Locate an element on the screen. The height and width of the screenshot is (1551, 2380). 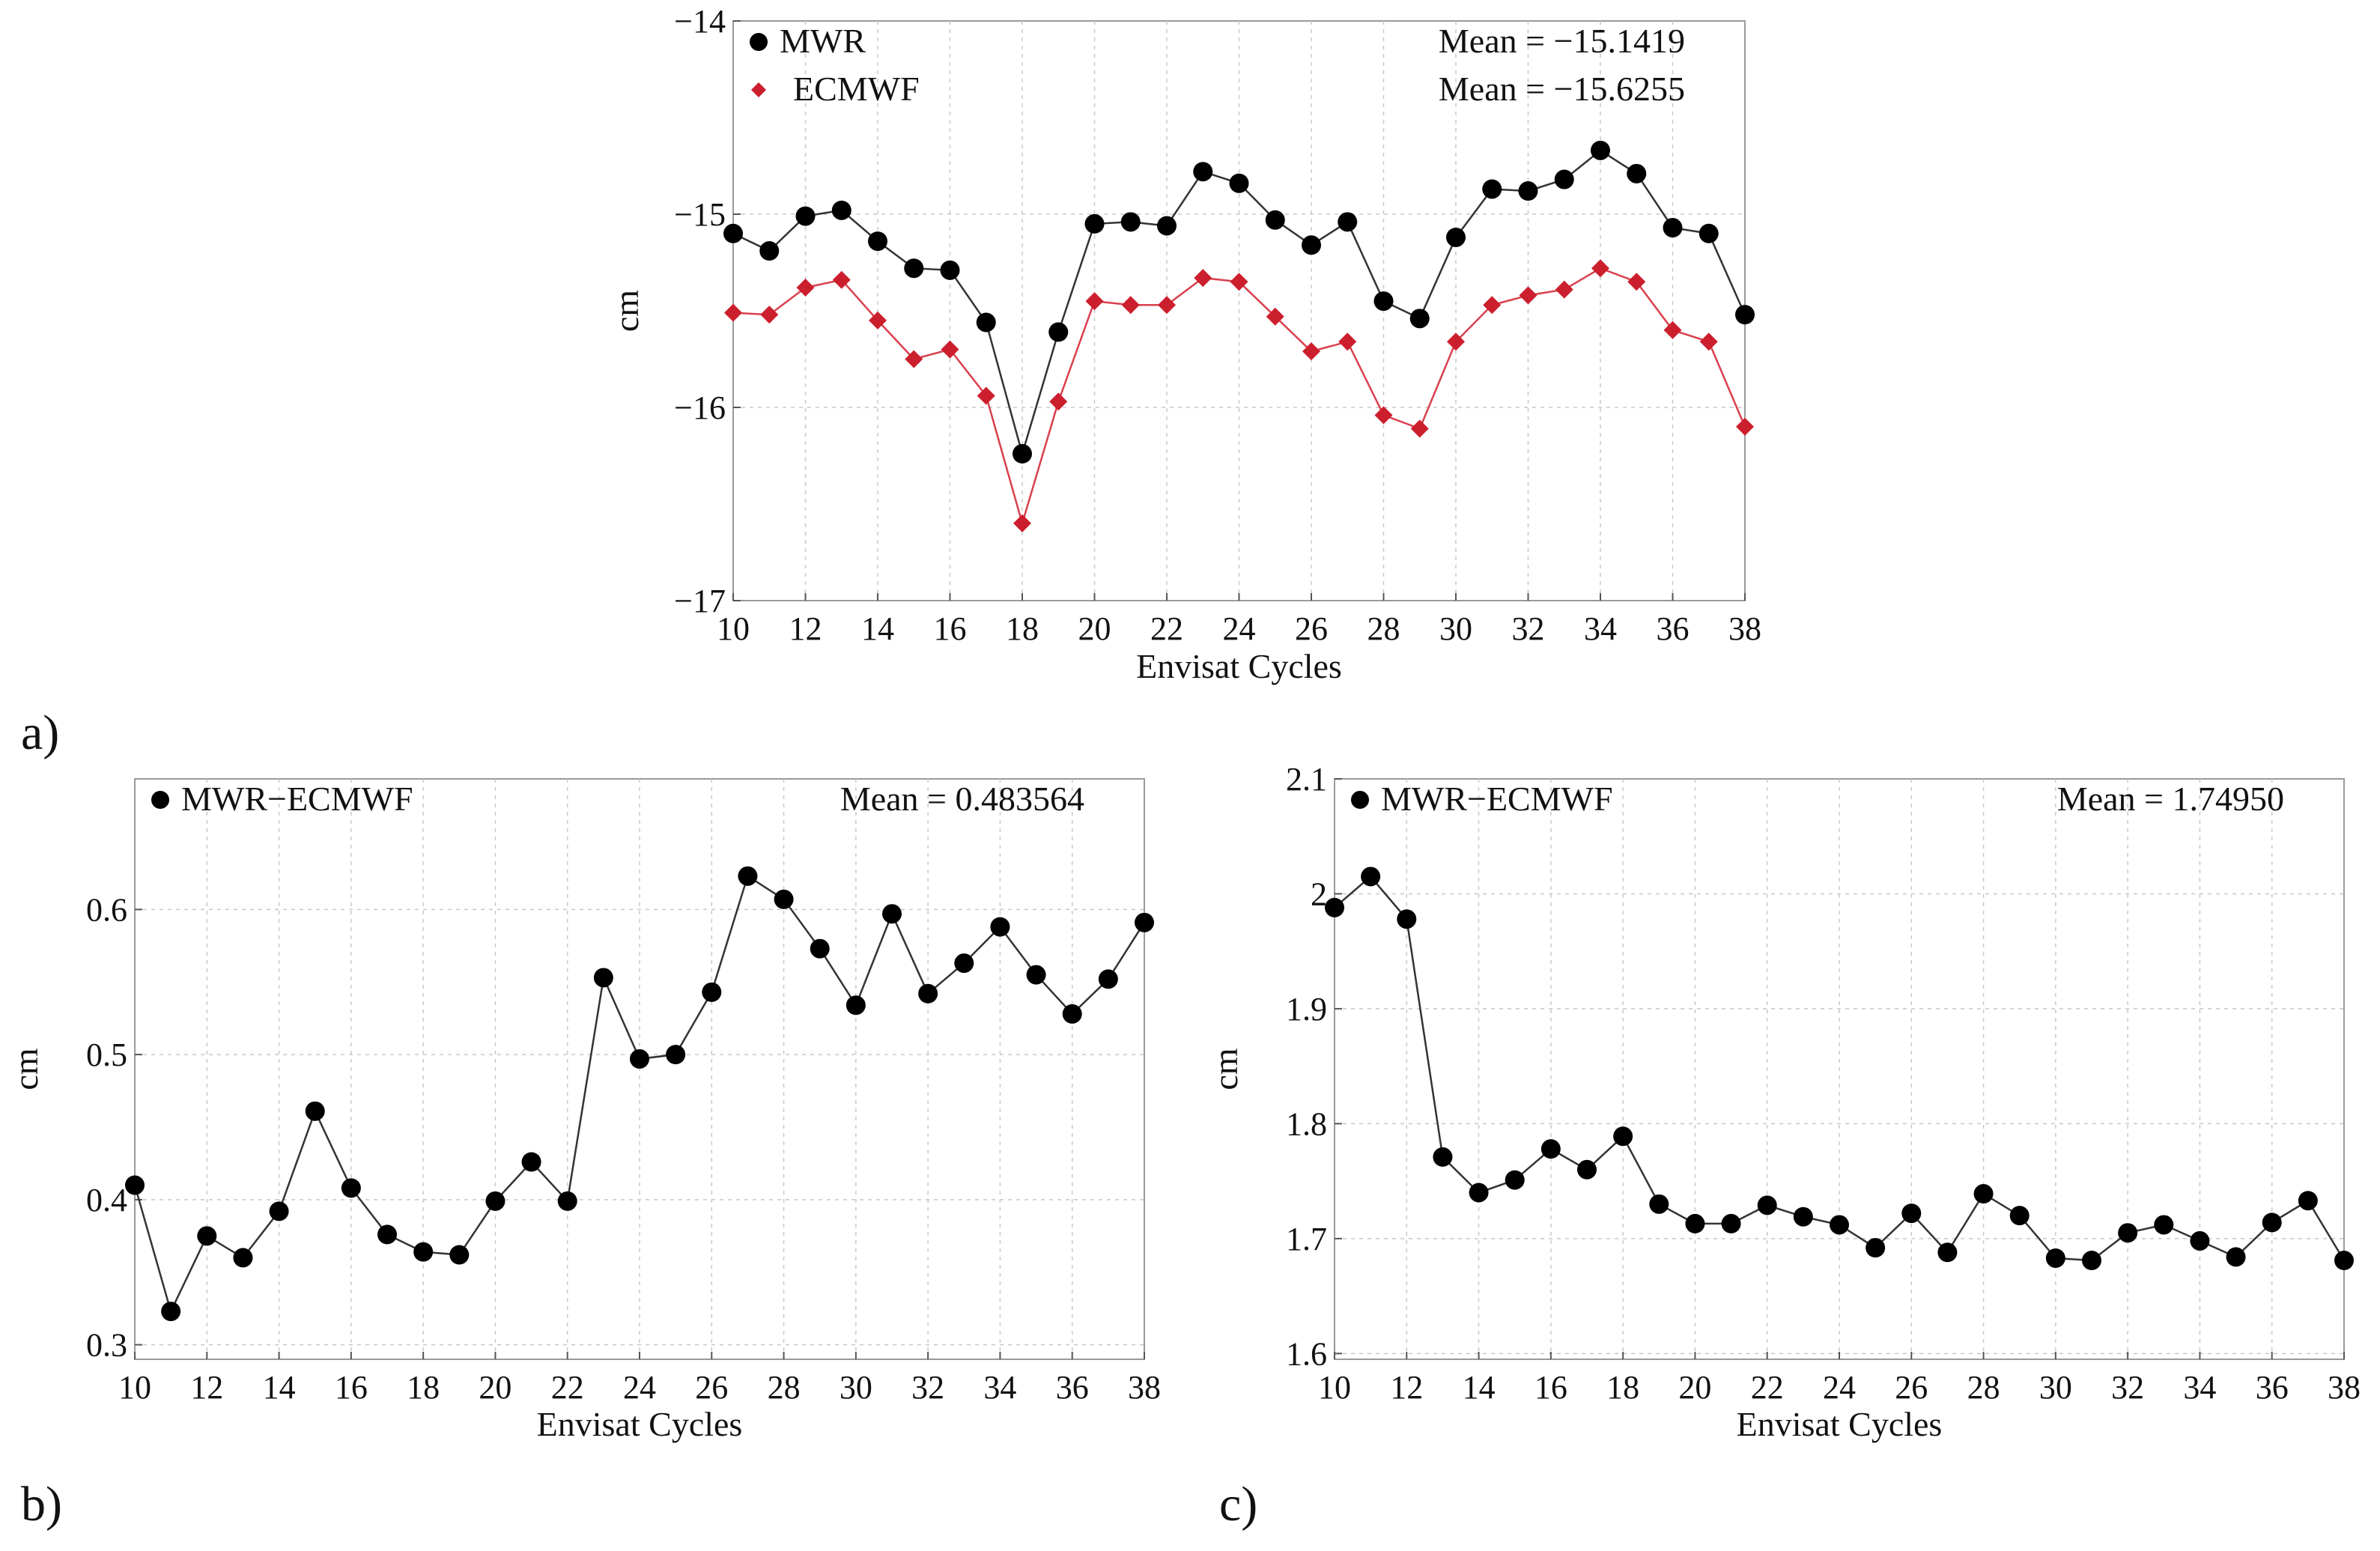
x-tick-label: 10 is located at coordinates (1334, 1388).